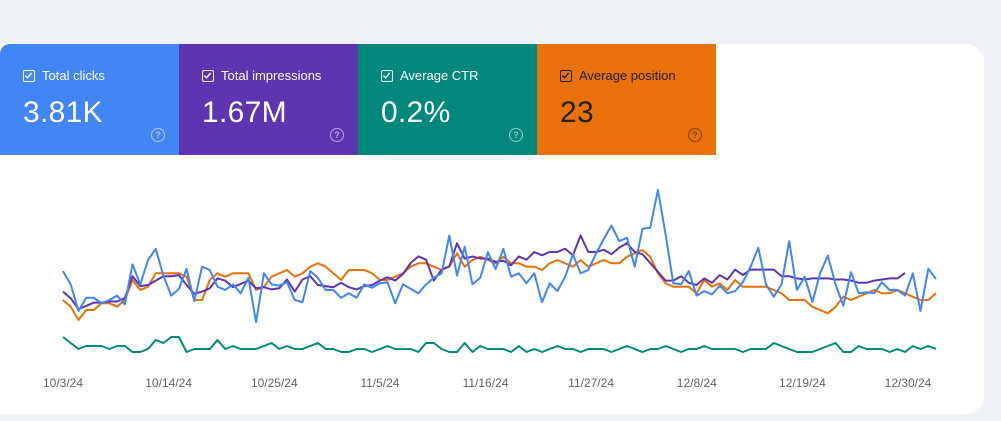 Image resolution: width=1001 pixels, height=421 pixels. What do you see at coordinates (627, 75) in the screenshot?
I see `metric-label: Average position` at bounding box center [627, 75].